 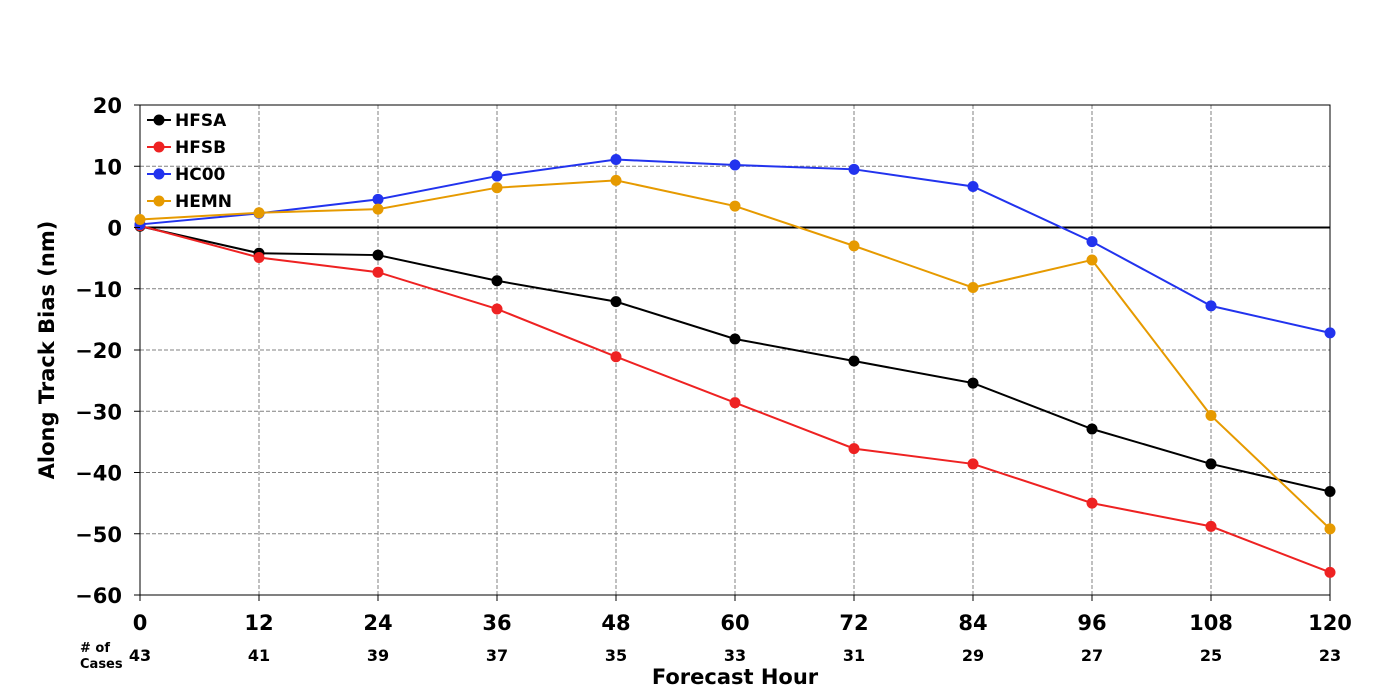 I want to click on x-tick-label: 12, so click(x=258, y=623).